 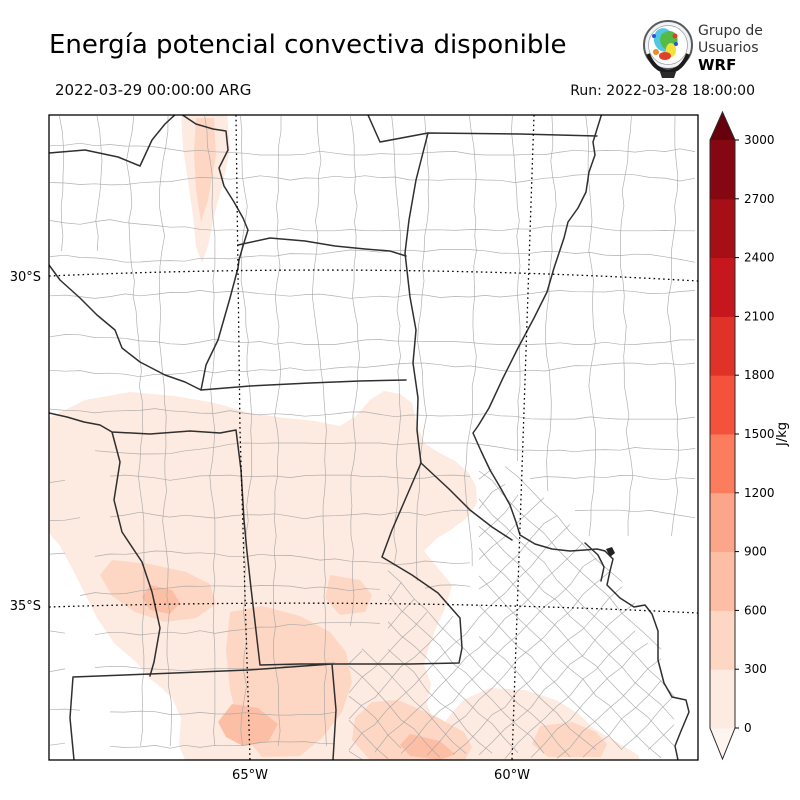 What do you see at coordinates (759, 316) in the screenshot?
I see `colorbar-tick-label: 2100` at bounding box center [759, 316].